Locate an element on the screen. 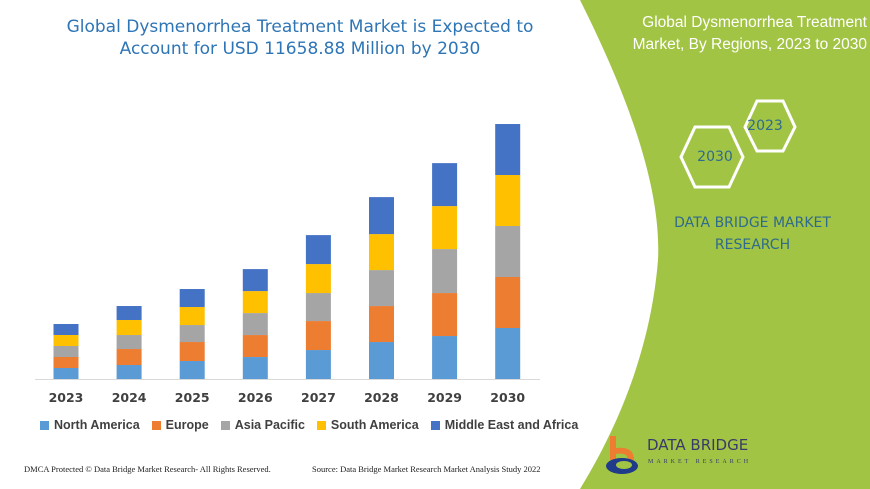 The image size is (870, 489). title-line-2: Account for USD 11658.88 Million by 2030 is located at coordinates (300, 49).